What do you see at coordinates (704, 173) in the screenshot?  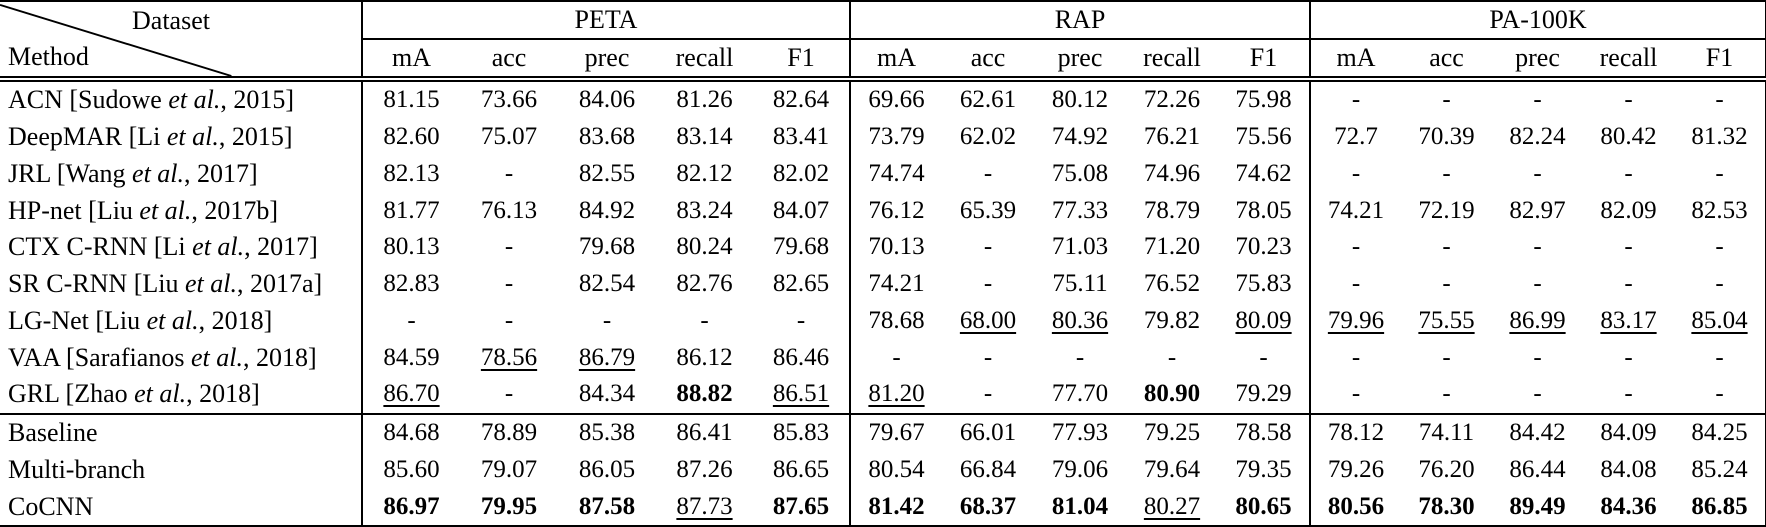 I see `value-cell: 82.12` at bounding box center [704, 173].